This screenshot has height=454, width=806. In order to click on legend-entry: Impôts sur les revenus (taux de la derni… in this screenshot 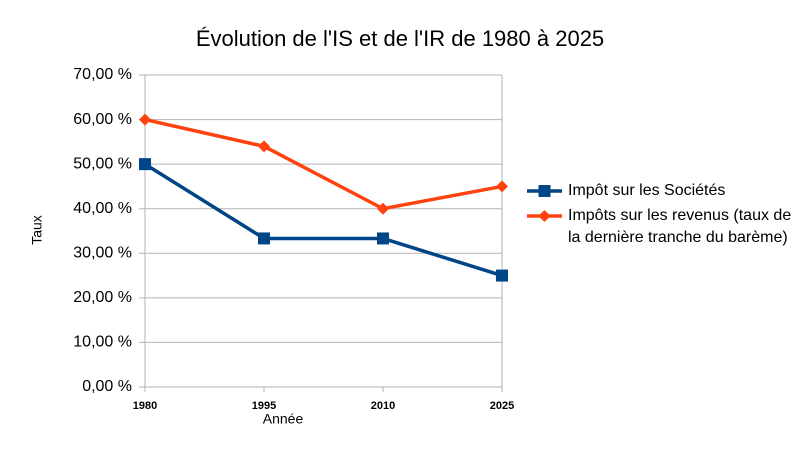, I will do `click(662, 227)`.